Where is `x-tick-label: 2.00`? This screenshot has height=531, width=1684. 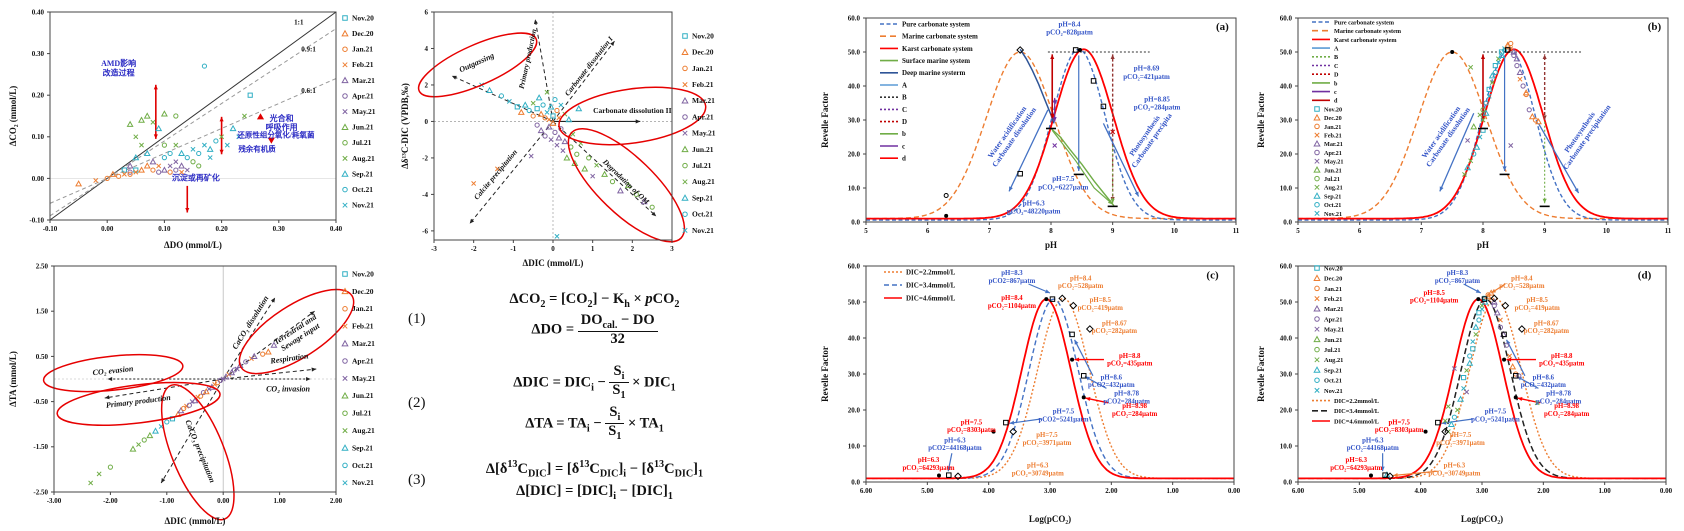
x-tick-label: 2.00 is located at coordinates (1543, 491).